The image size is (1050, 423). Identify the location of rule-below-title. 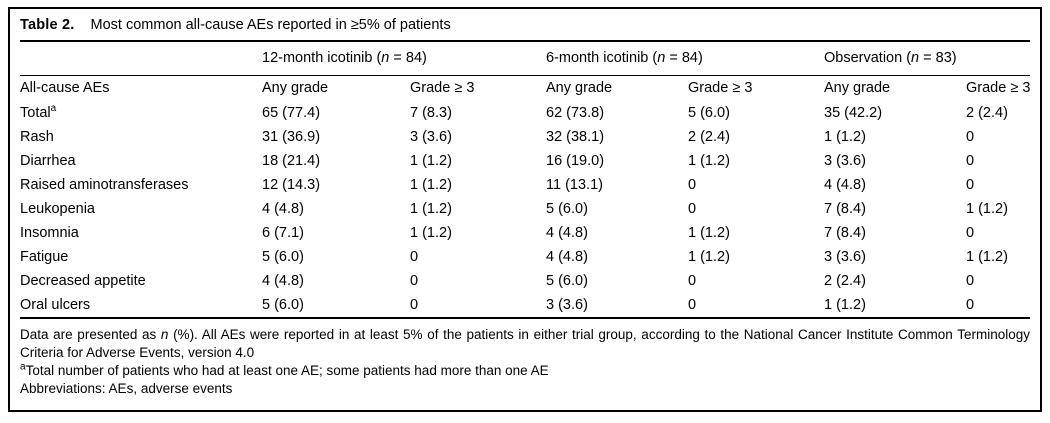
(525, 41).